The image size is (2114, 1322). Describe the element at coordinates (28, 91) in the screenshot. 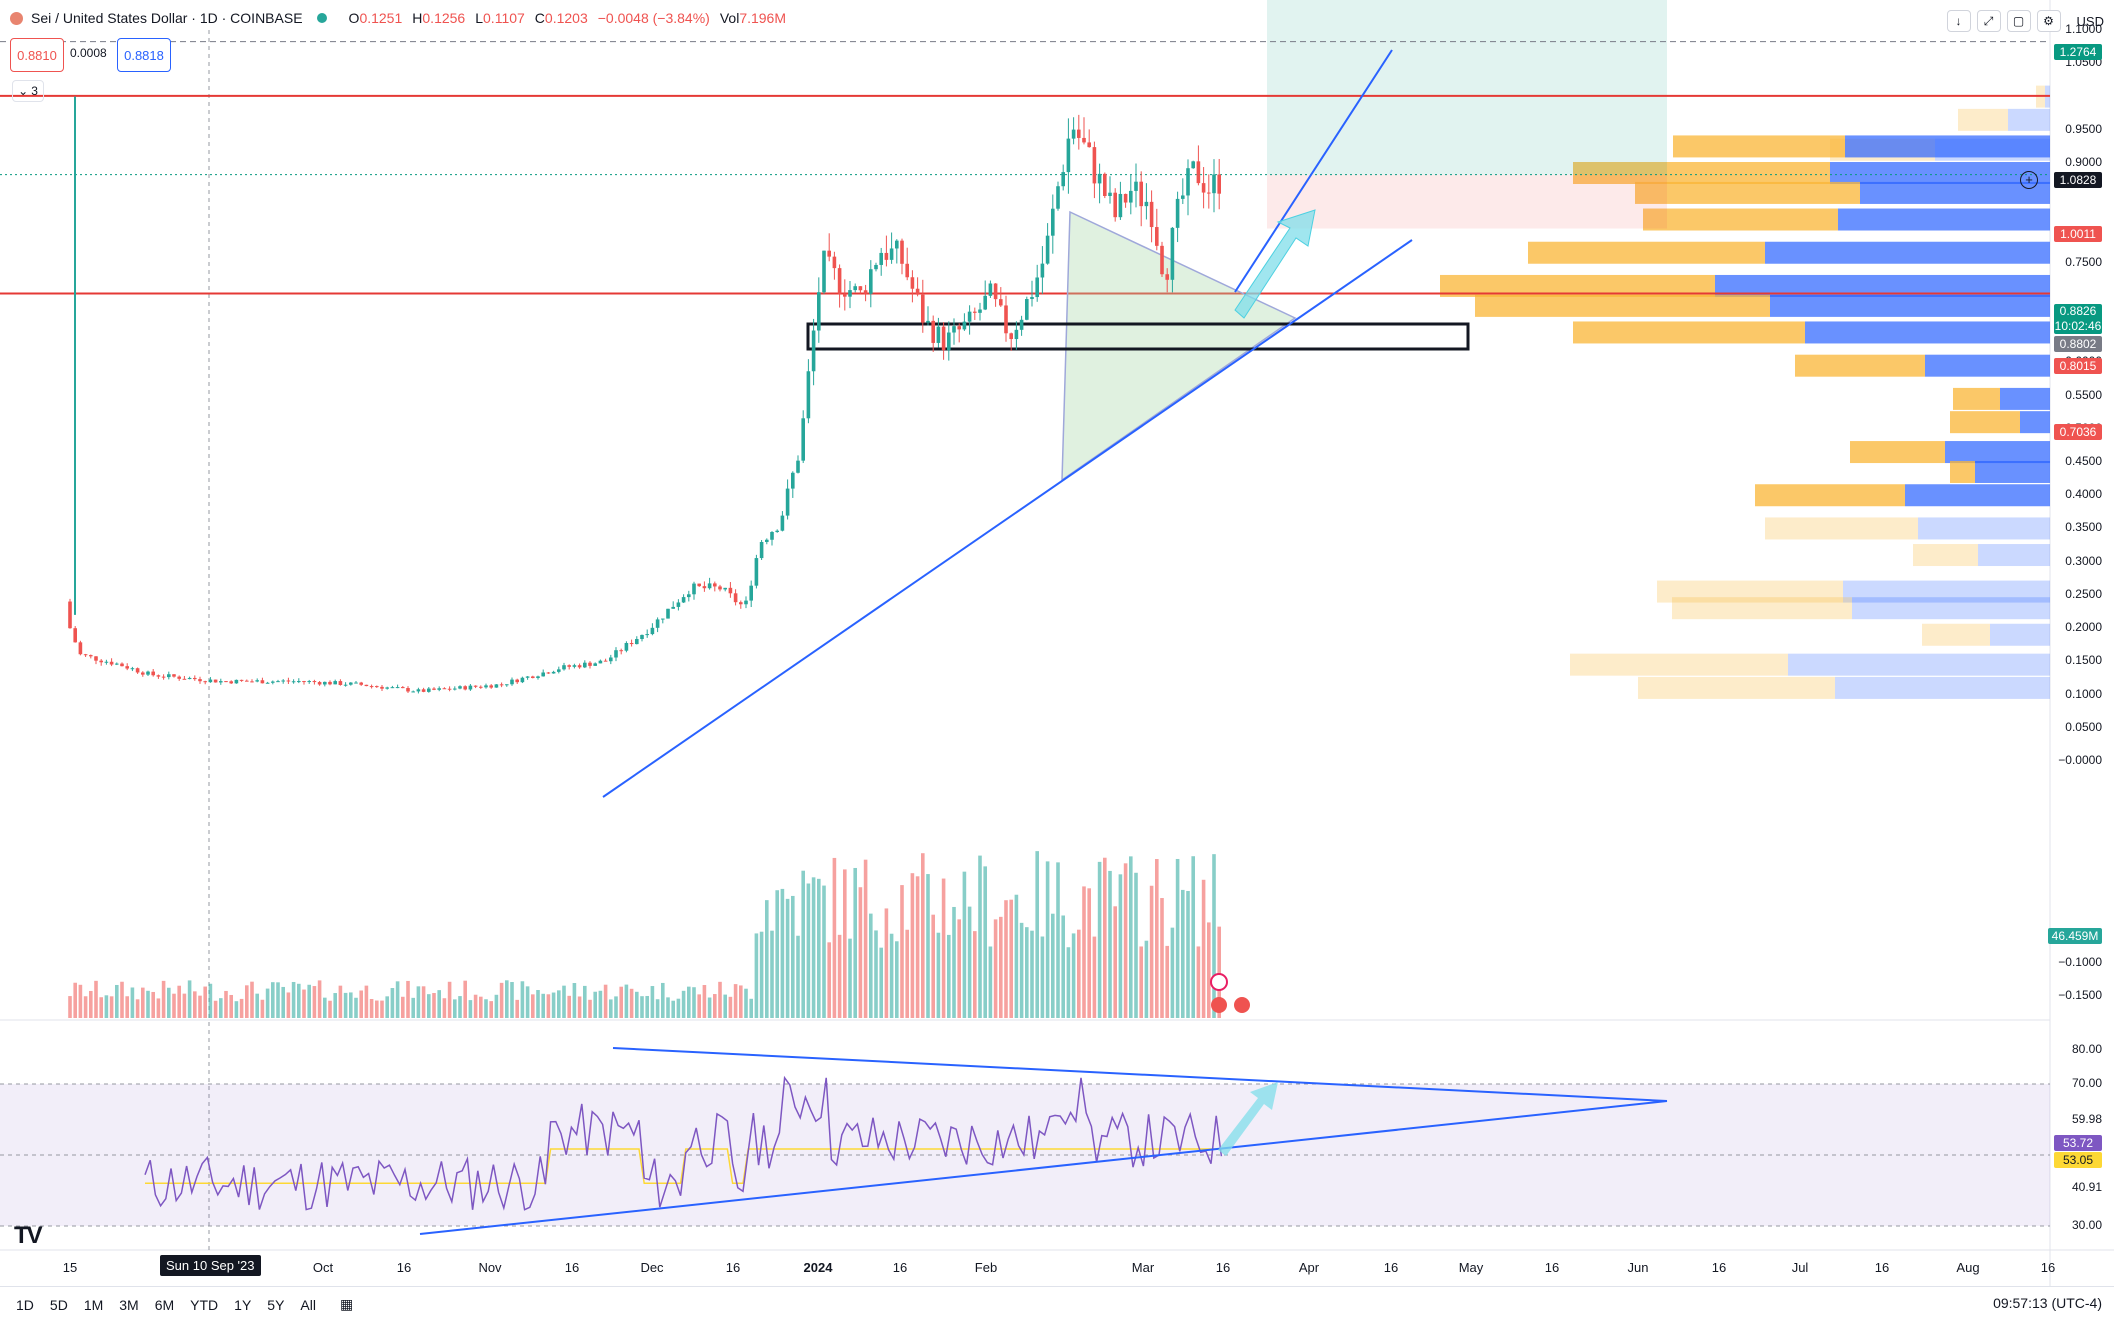

I see `indicators-collapse-button: ⌄ 3` at that location.